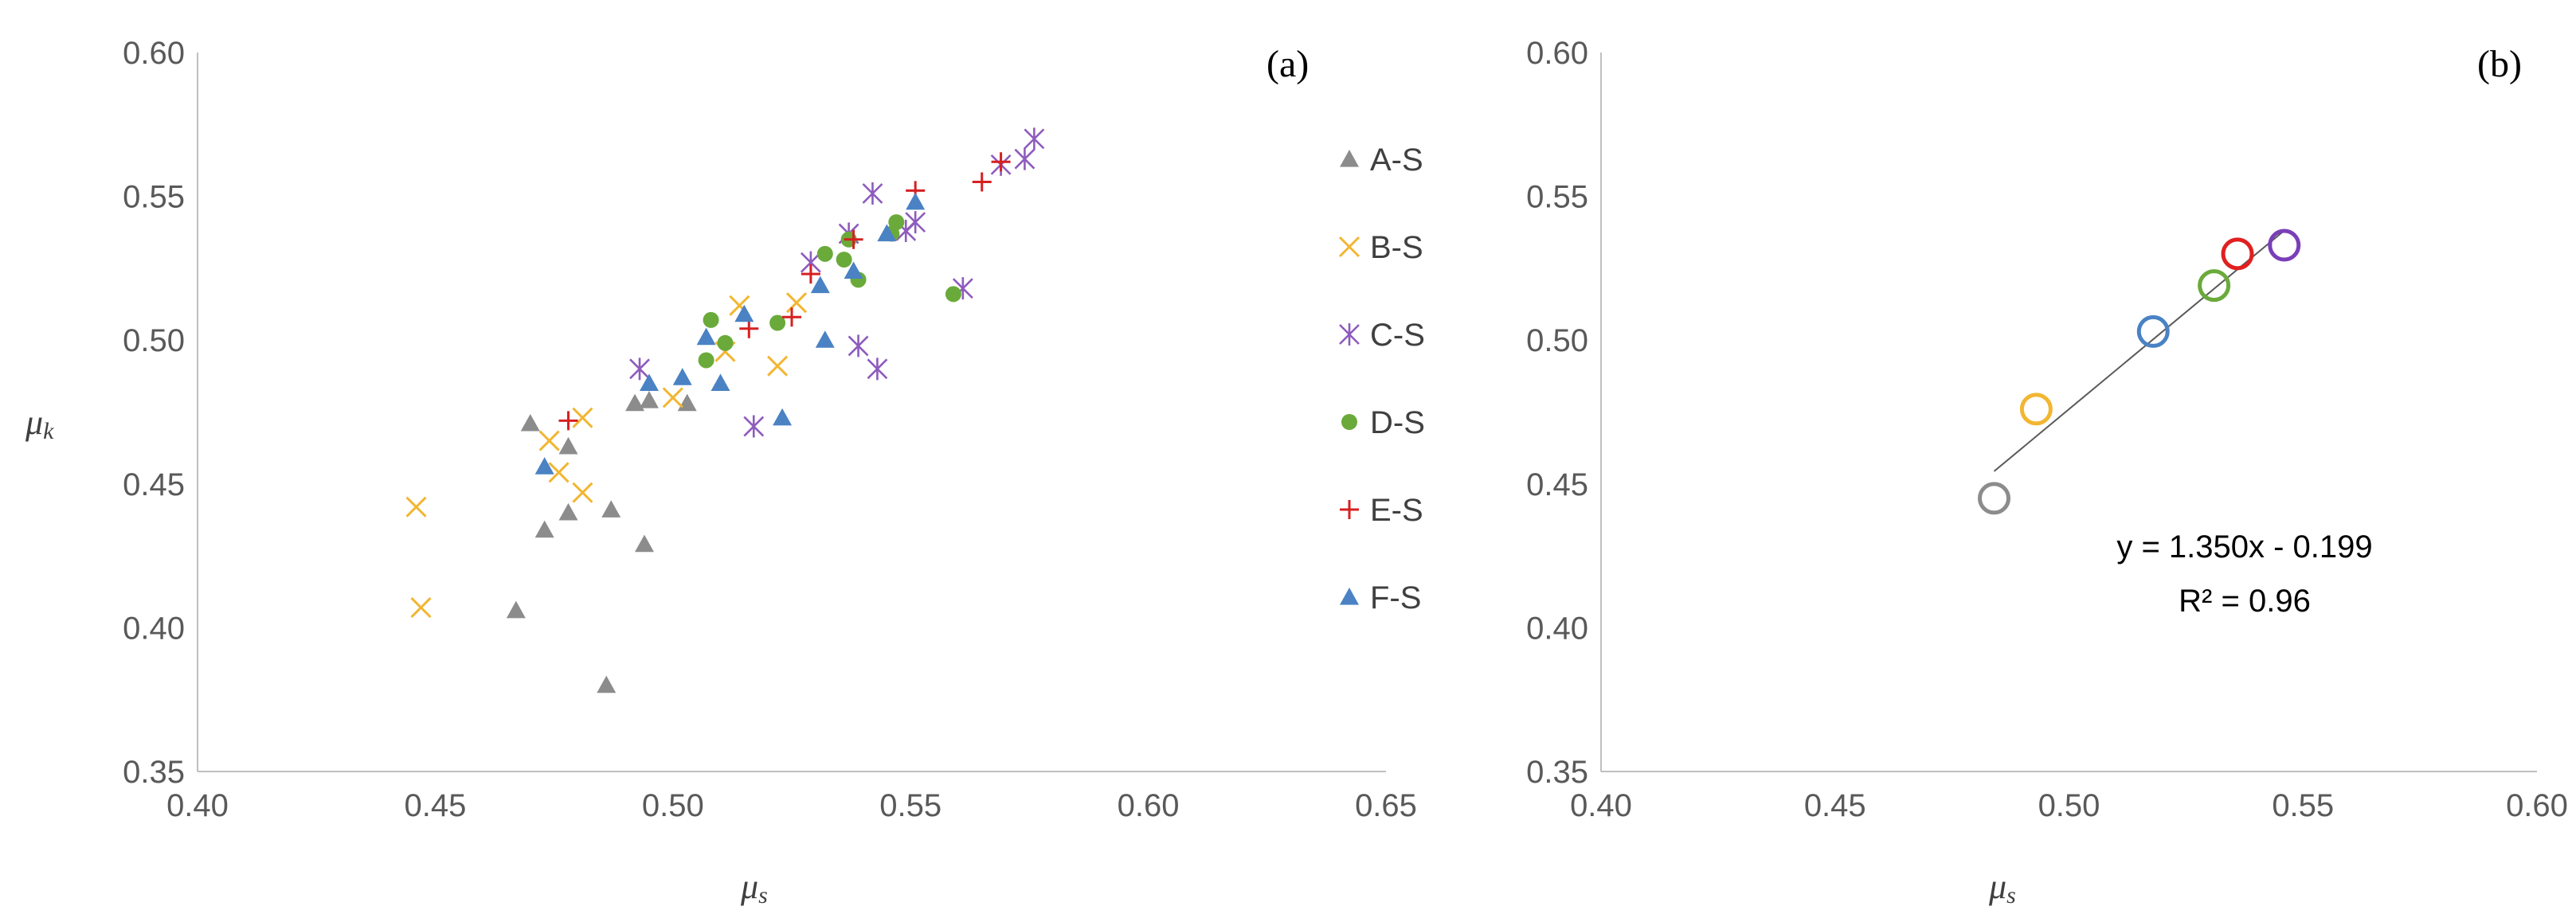  Describe the element at coordinates (1557, 340) in the screenshot. I see `y-tick-label: 0.50` at that location.